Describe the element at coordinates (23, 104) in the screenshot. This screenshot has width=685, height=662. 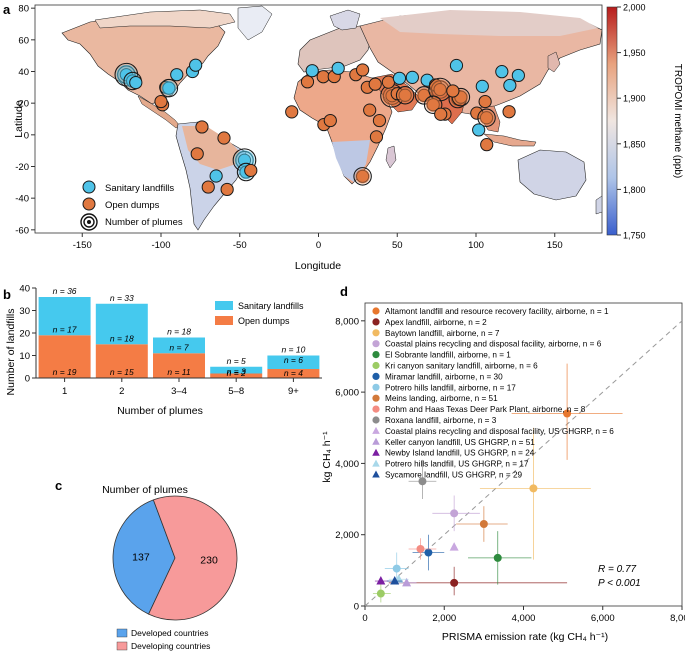
I see `map-y-tick-label: 20` at that location.